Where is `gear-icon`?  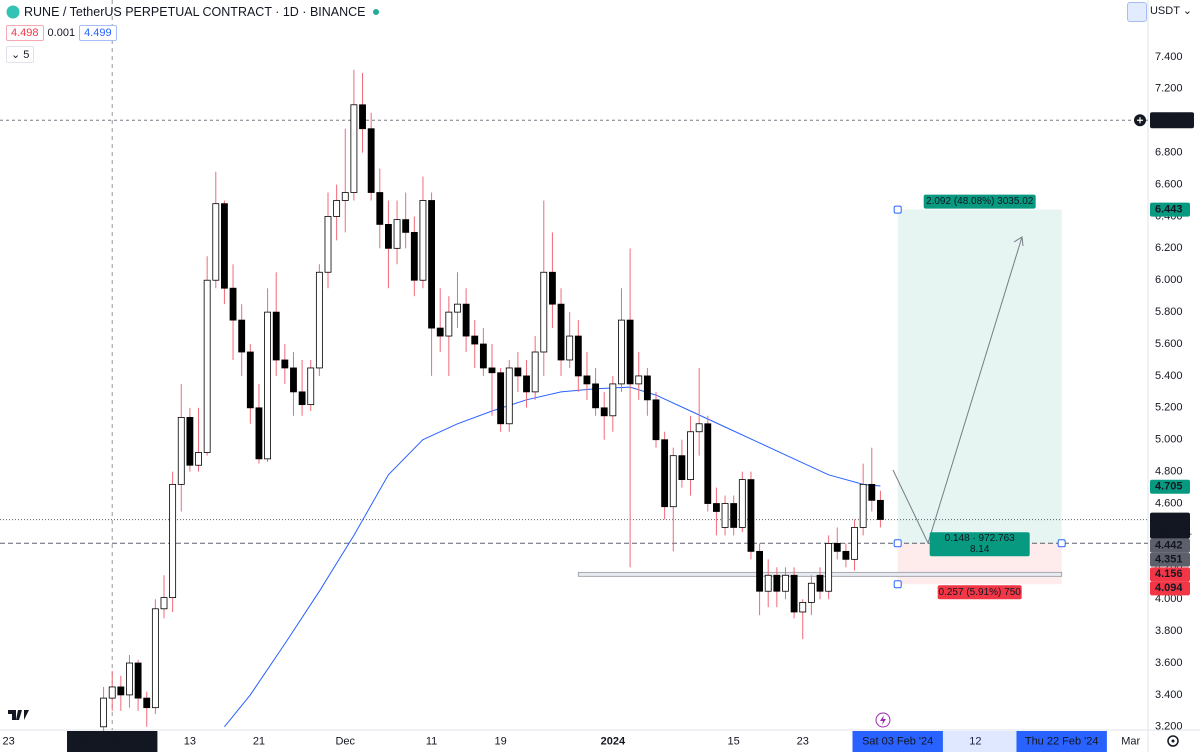
gear-icon is located at coordinates (1173, 741).